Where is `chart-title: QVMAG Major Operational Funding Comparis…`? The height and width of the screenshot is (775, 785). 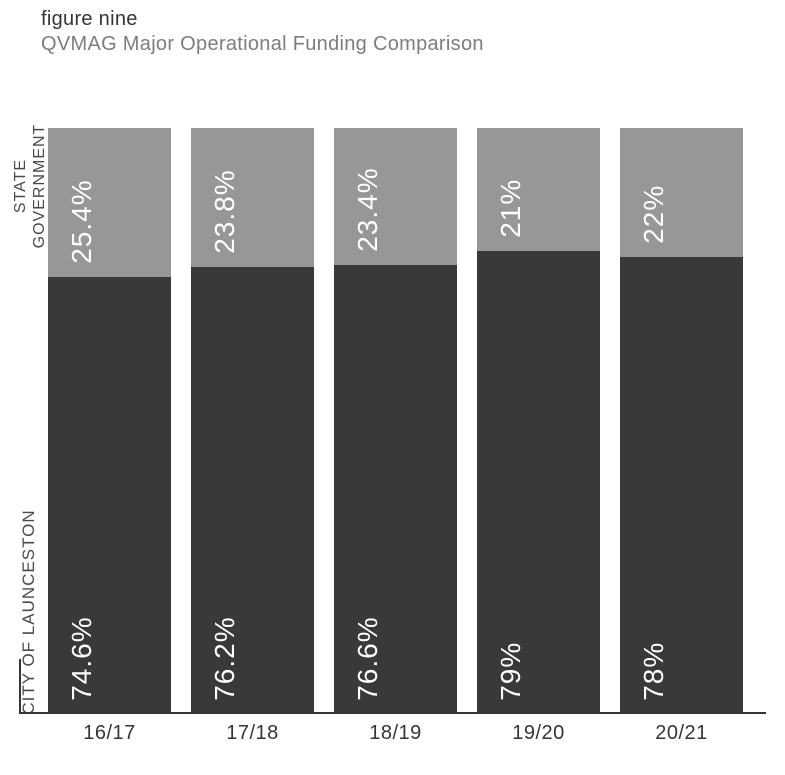 chart-title: QVMAG Major Operational Funding Comparis… is located at coordinates (262, 44).